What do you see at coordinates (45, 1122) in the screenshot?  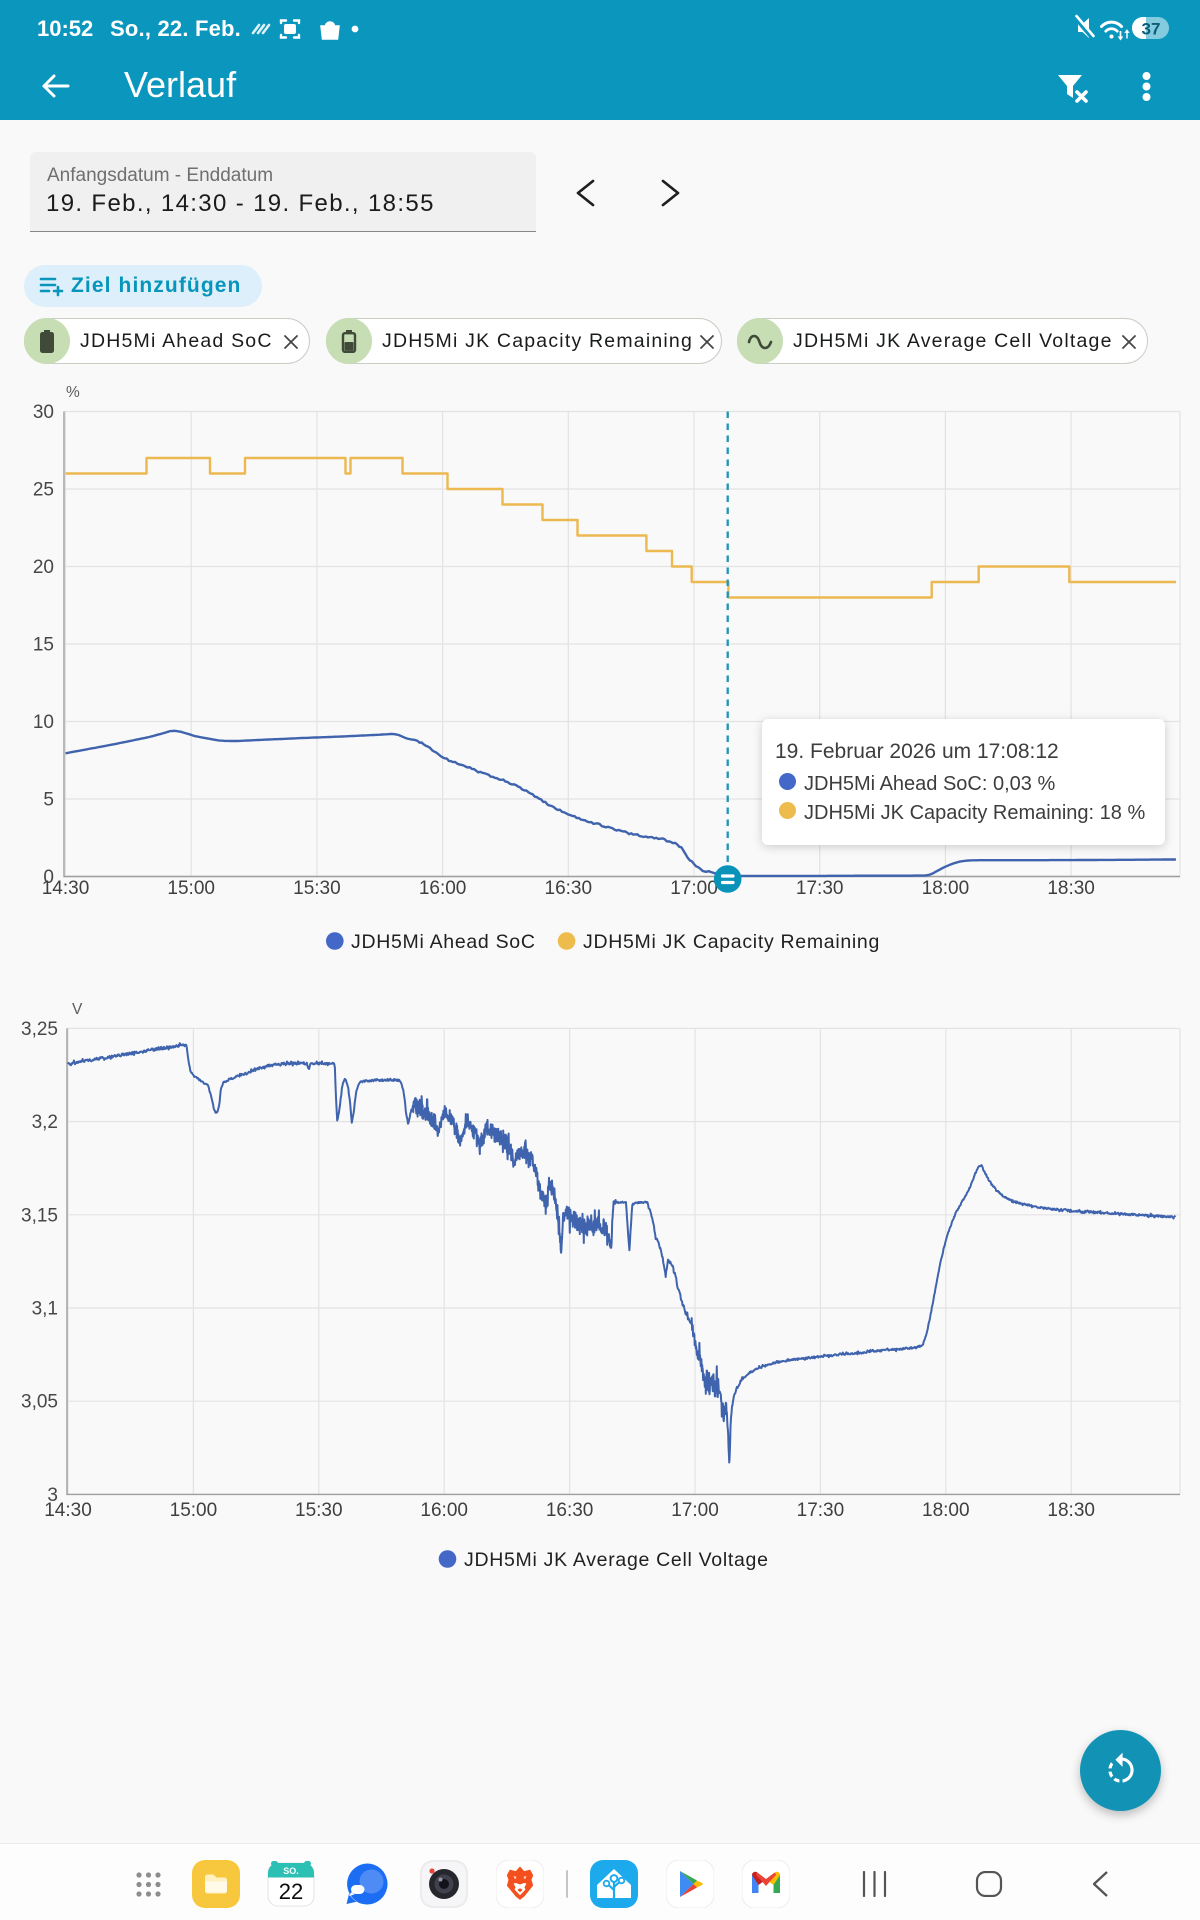 I see `svg-text: 3,2` at bounding box center [45, 1122].